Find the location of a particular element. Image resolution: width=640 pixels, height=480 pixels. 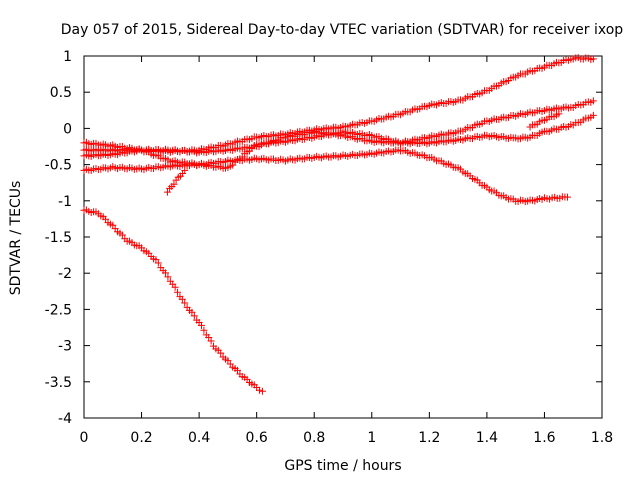

x-axis-label: GPS time / hours is located at coordinates (342, 466).